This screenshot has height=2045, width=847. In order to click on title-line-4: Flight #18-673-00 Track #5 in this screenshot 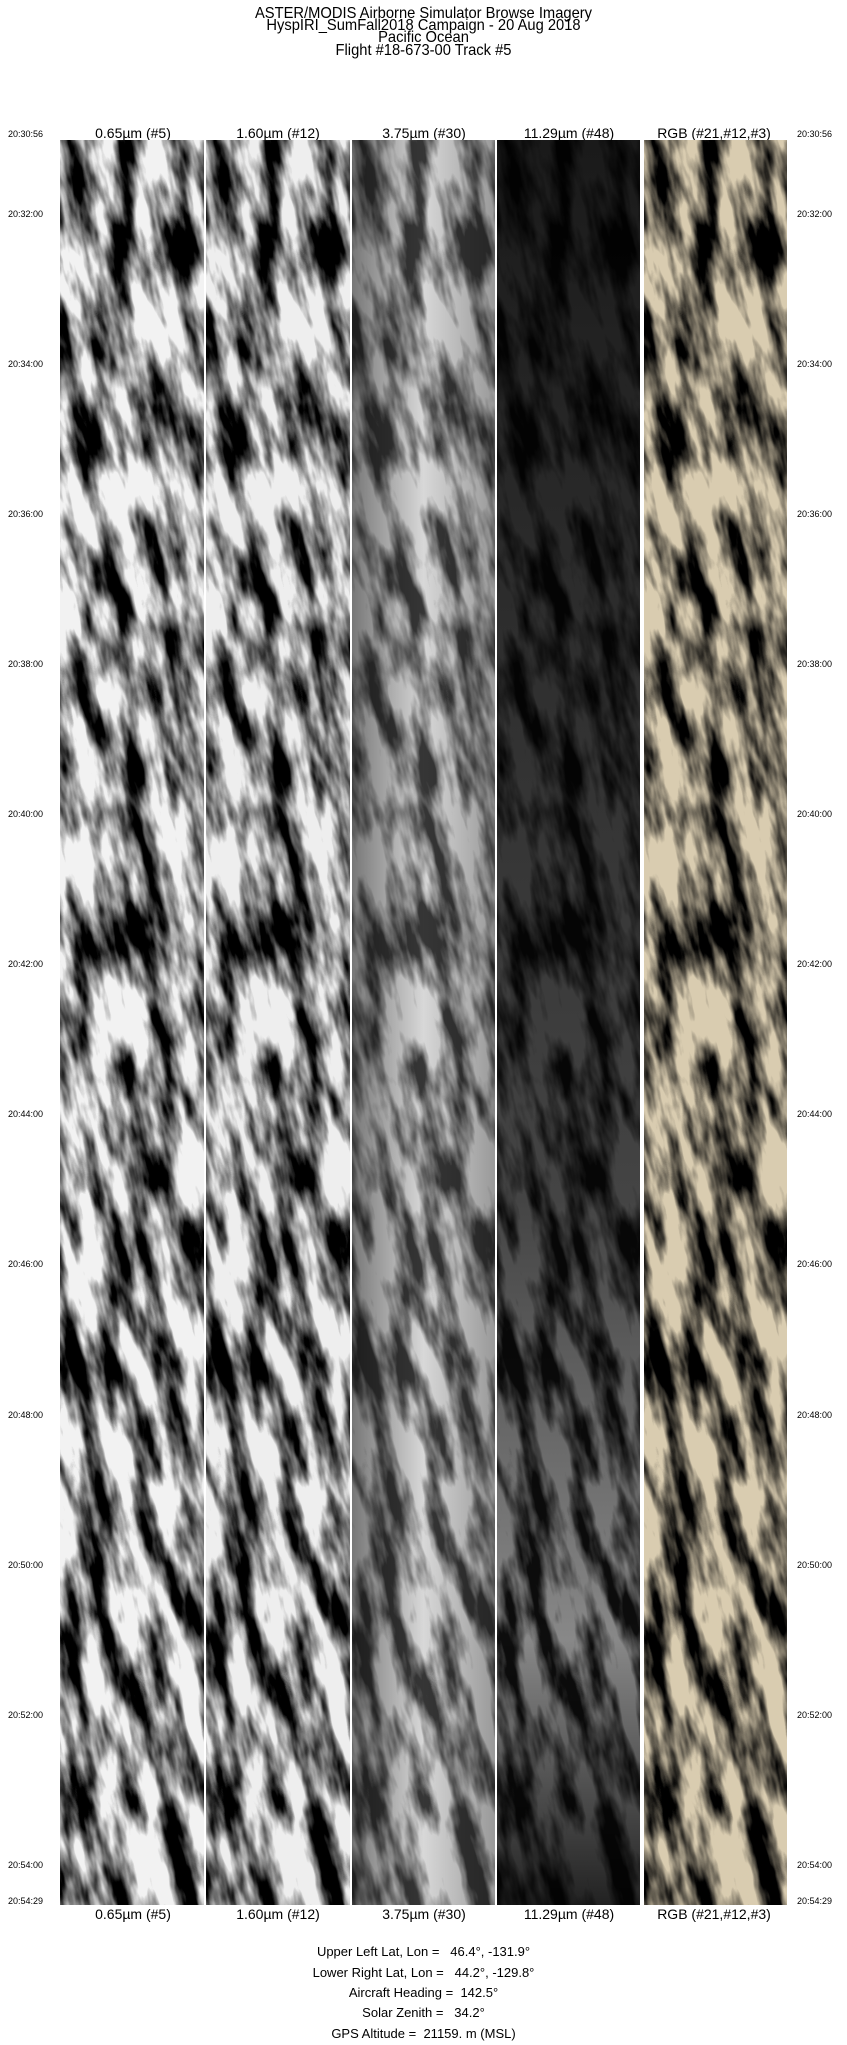, I will do `click(423, 50)`.